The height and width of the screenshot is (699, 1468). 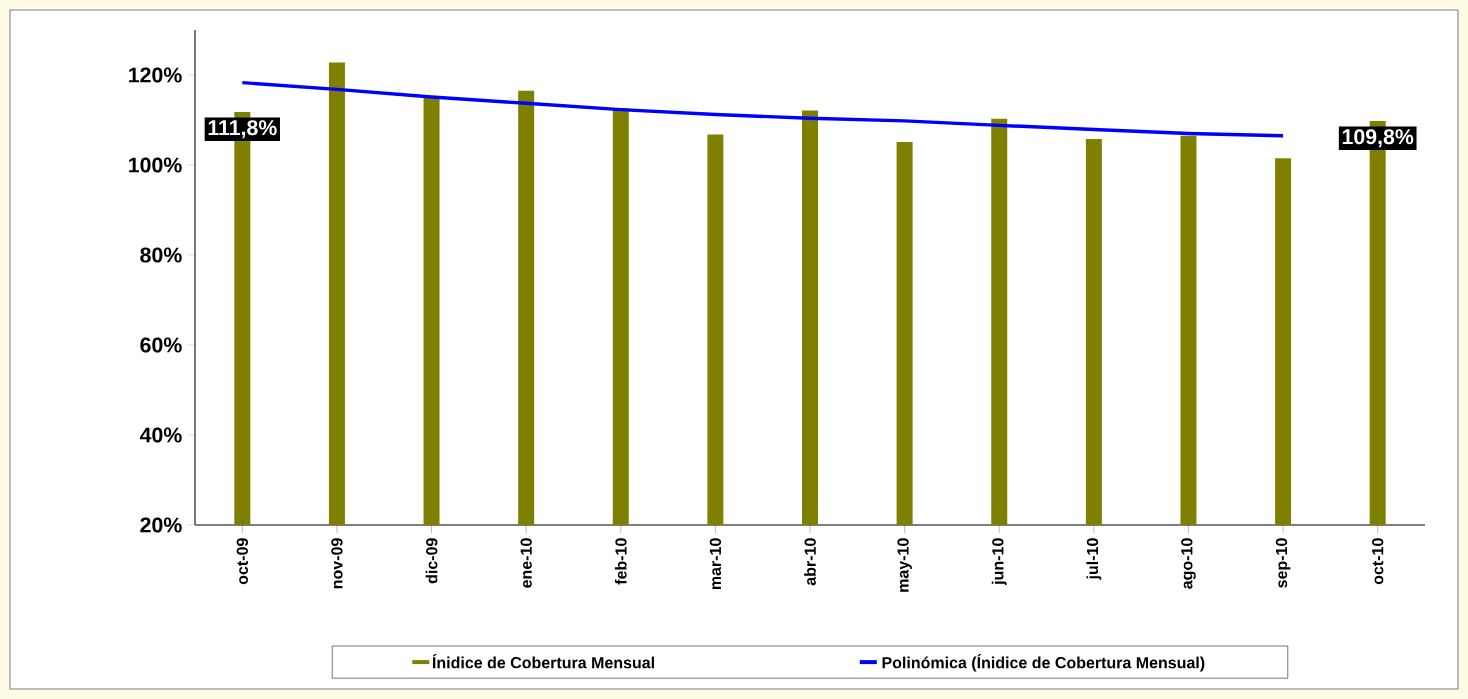 What do you see at coordinates (161, 255) in the screenshot?
I see `y-tick-label: 80%` at bounding box center [161, 255].